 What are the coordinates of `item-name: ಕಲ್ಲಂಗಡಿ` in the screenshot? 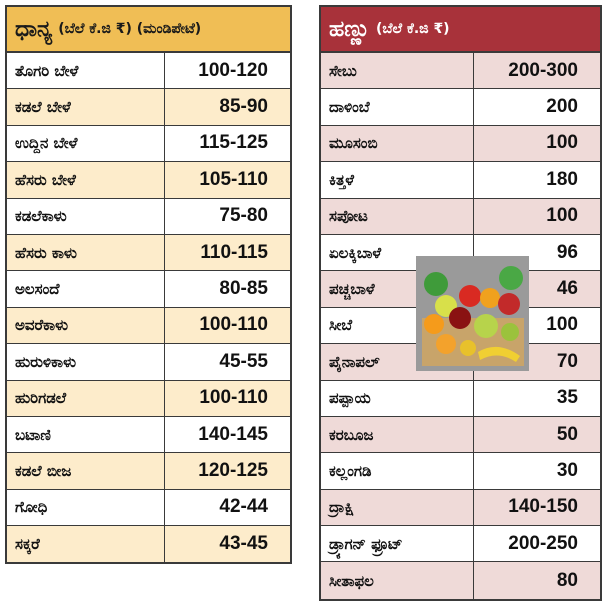 It's located at (397, 471).